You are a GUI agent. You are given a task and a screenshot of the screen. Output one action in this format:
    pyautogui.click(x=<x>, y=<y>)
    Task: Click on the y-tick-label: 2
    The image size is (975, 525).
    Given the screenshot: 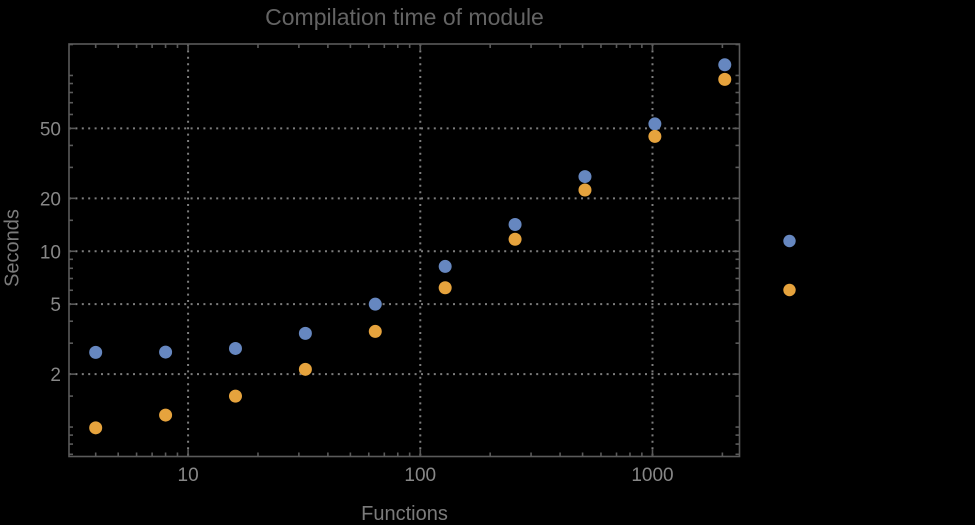 What is the action you would take?
    pyautogui.click(x=55, y=375)
    